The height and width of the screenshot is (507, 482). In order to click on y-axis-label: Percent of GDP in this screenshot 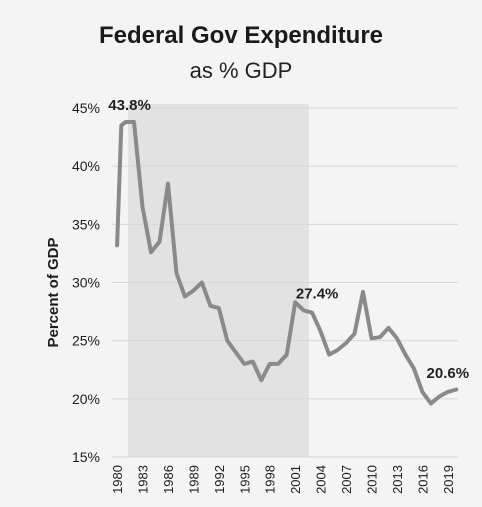, I will do `click(53, 292)`.